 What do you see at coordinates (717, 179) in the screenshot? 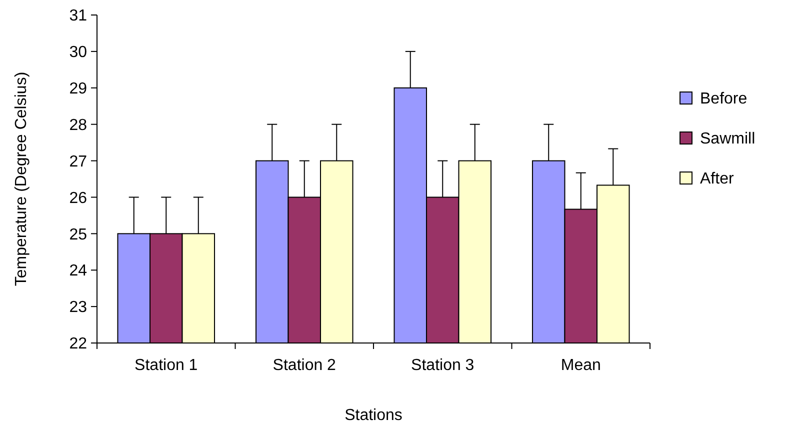
I see `legend-label: After` at bounding box center [717, 179].